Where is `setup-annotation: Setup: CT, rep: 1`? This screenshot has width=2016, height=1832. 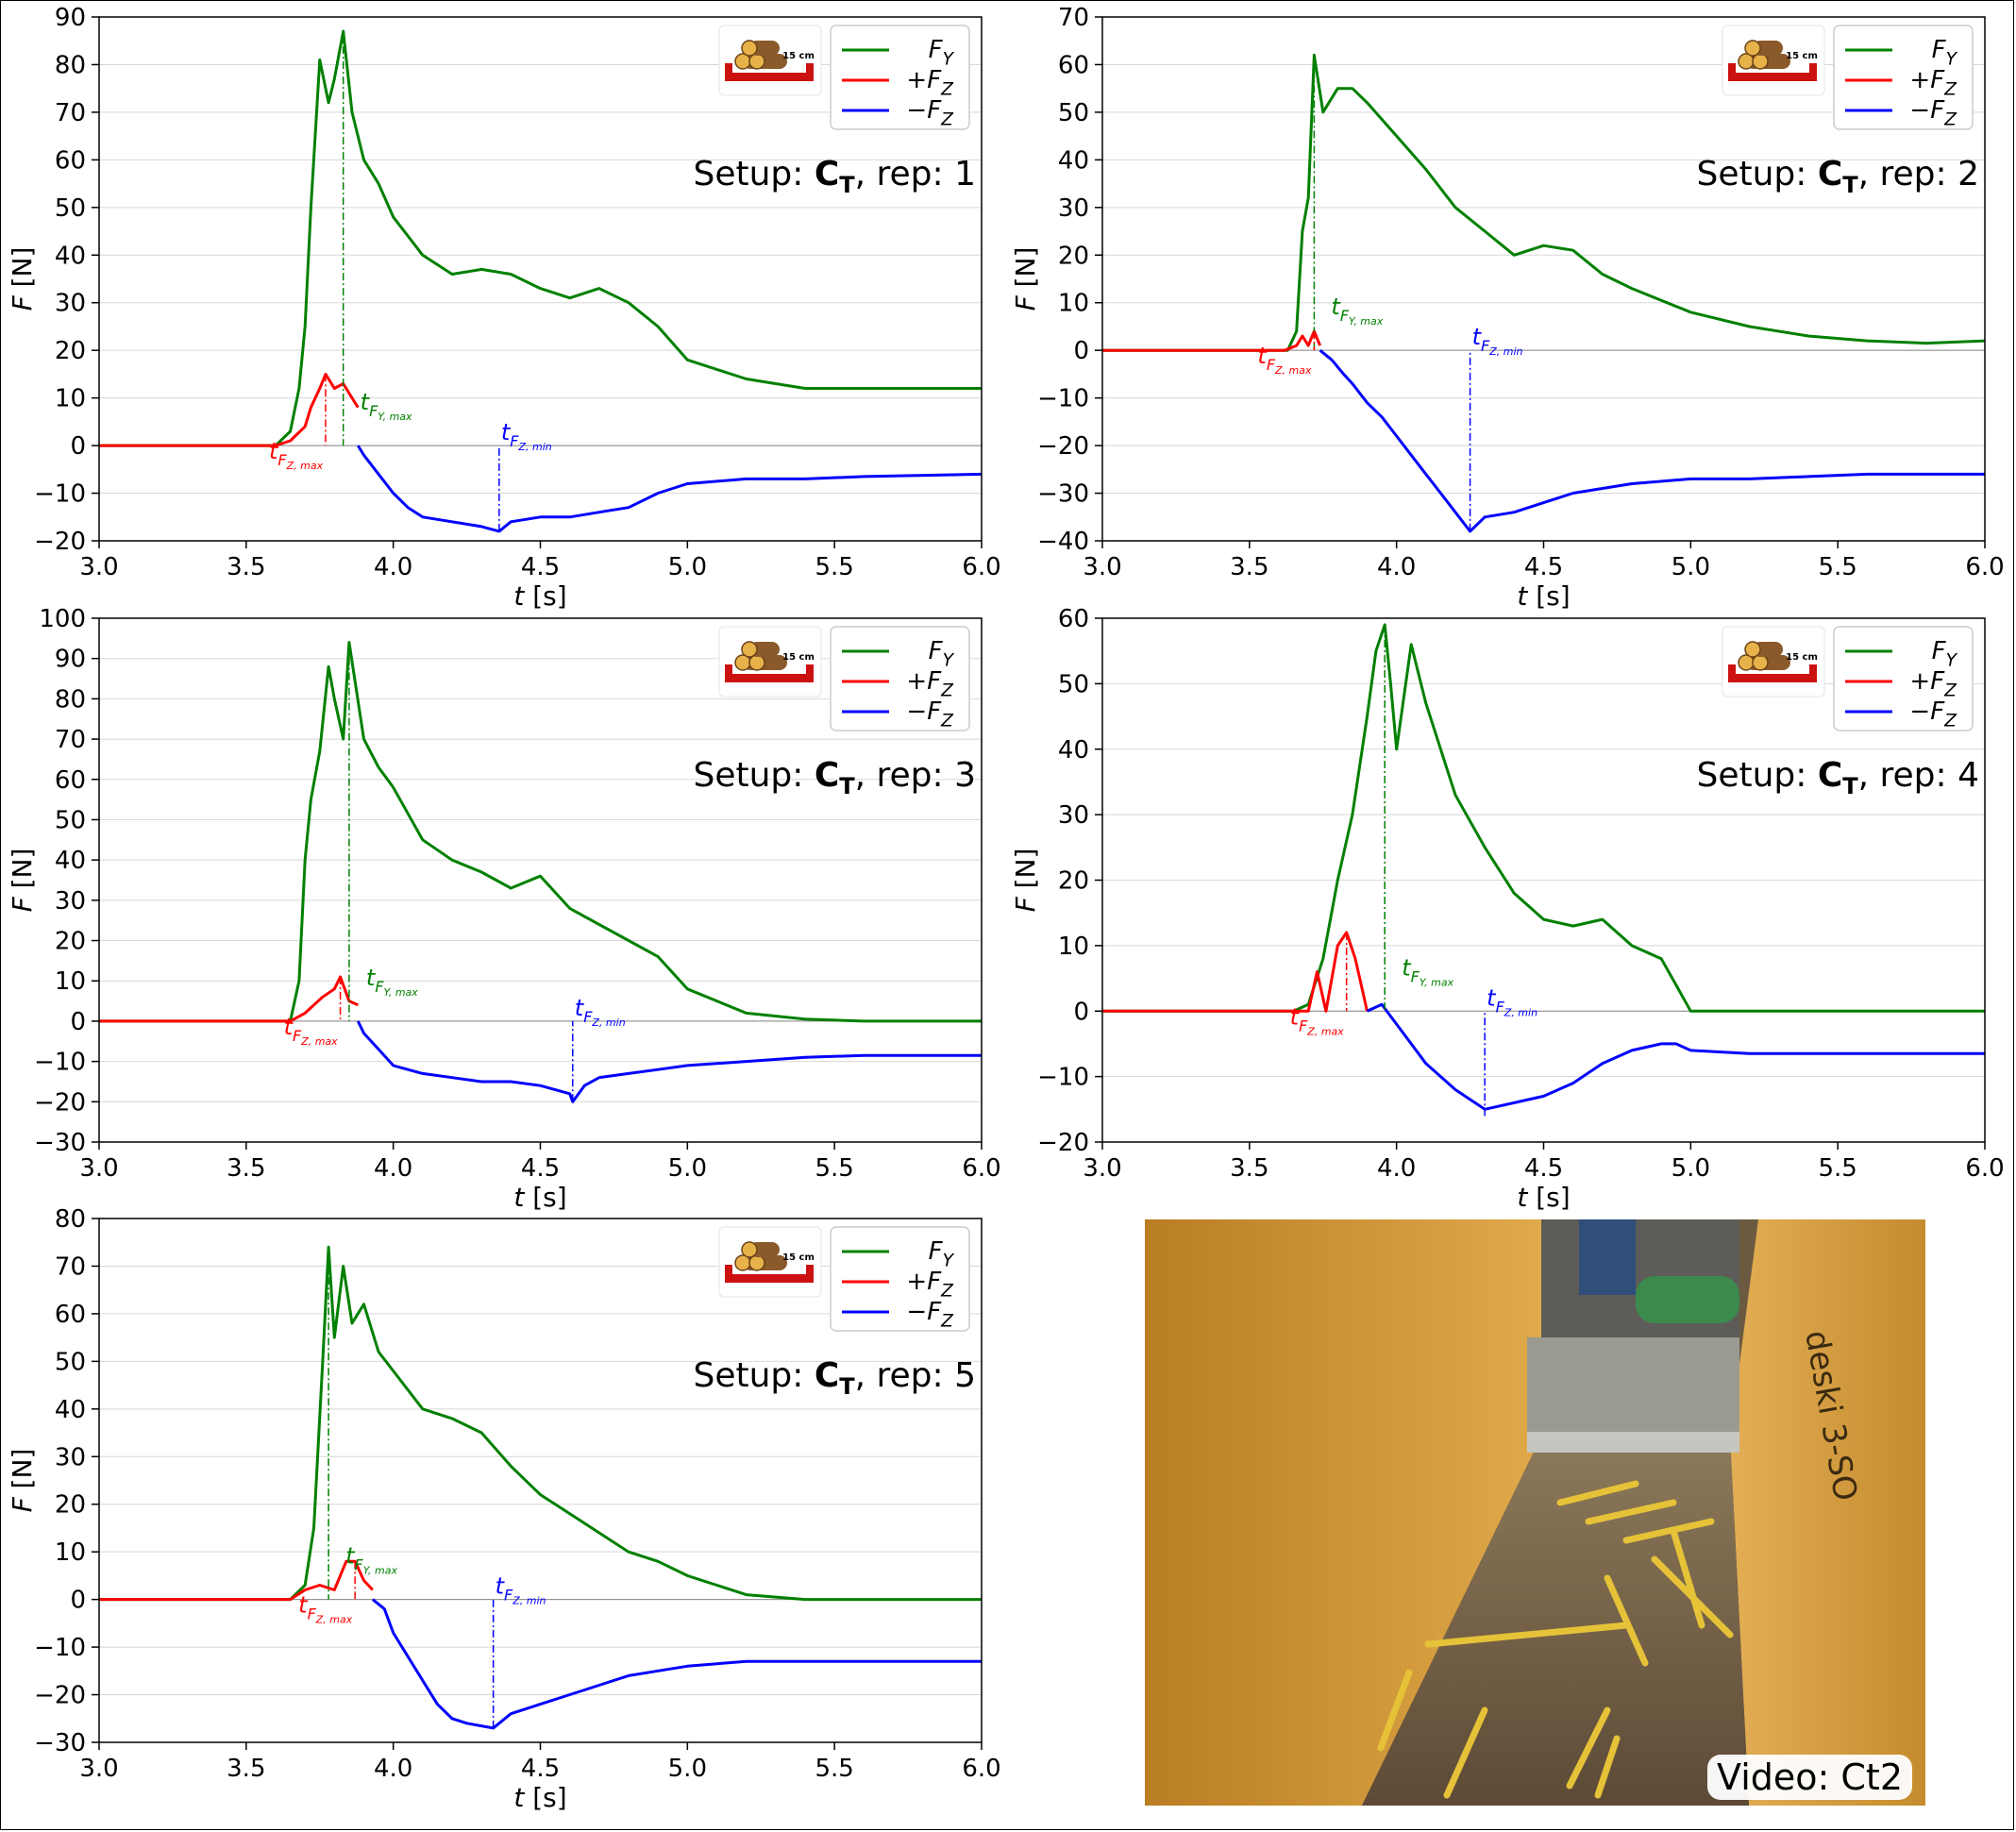
setup-annotation: Setup: CT, rep: 1 is located at coordinates (834, 176).